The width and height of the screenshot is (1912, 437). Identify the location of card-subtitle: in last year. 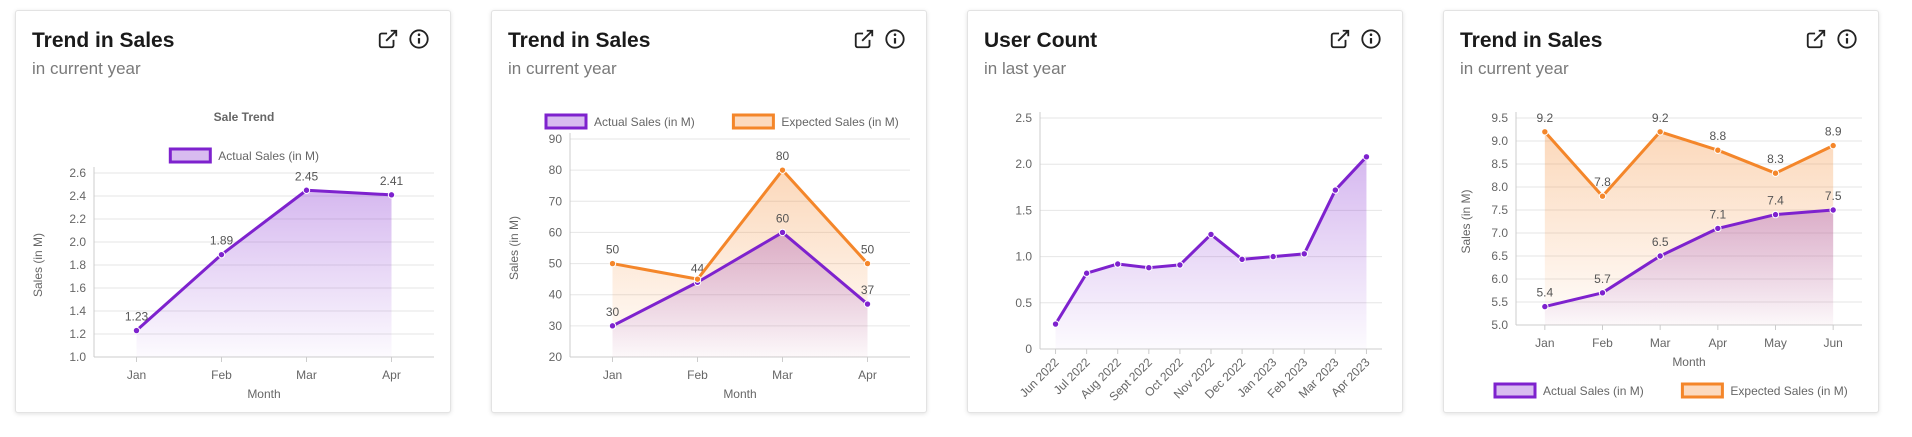
(1025, 68).